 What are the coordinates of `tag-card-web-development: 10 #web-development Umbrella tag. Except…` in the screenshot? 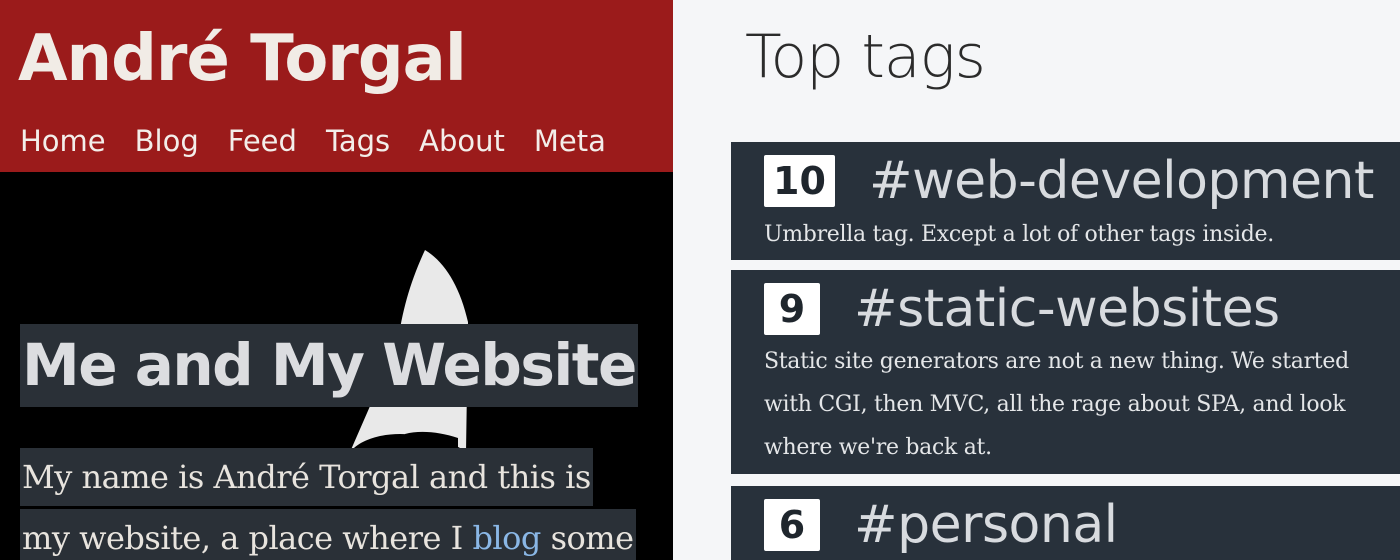 It's located at (1065, 201).